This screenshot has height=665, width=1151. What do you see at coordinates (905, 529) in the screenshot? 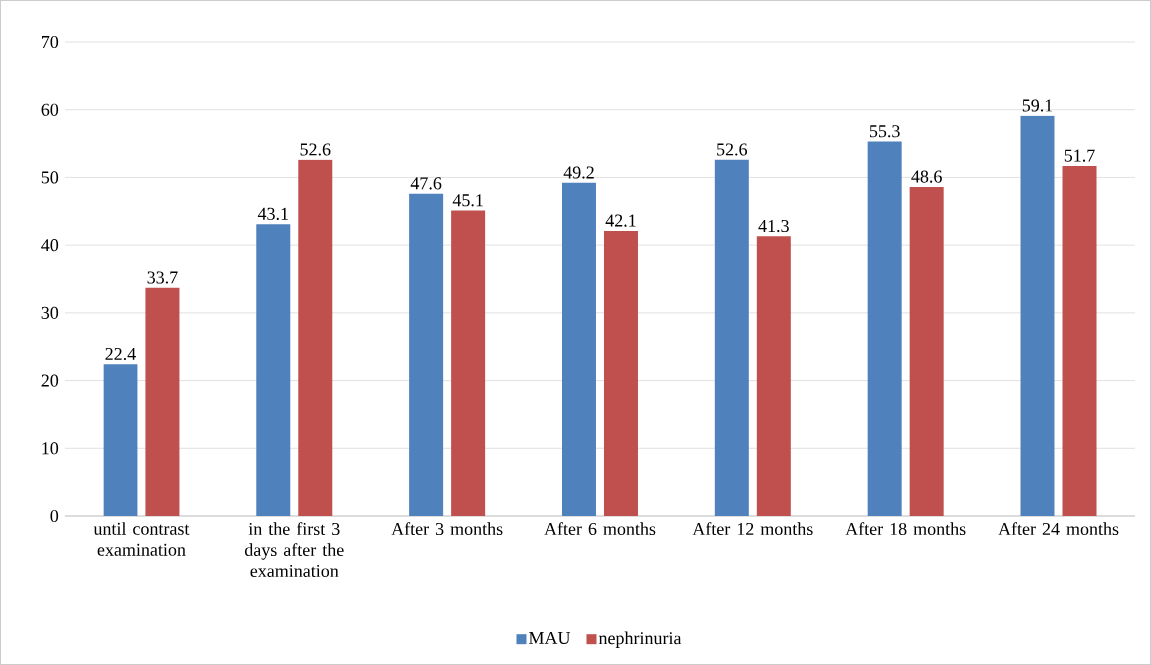
I see `x-tick-label: After 18 months` at bounding box center [905, 529].